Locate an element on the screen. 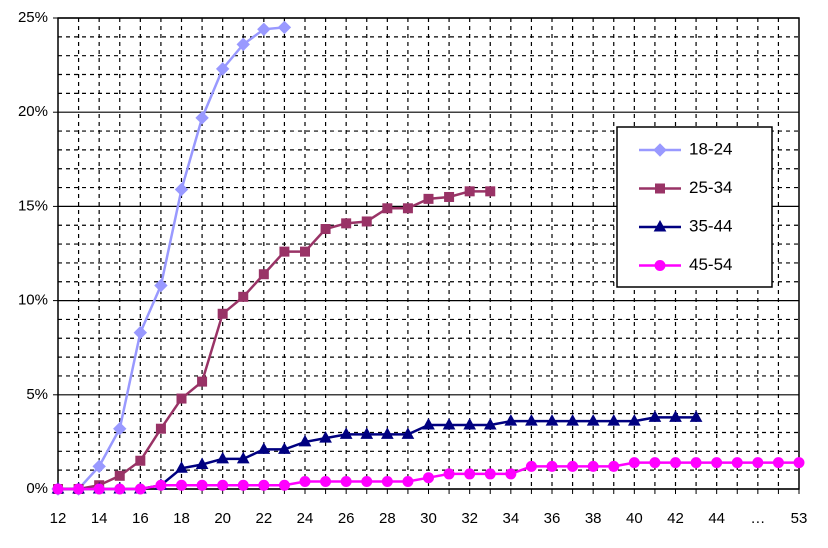 Image resolution: width=828 pixels, height=548 pixels. legend-label: 45-54 is located at coordinates (710, 264).